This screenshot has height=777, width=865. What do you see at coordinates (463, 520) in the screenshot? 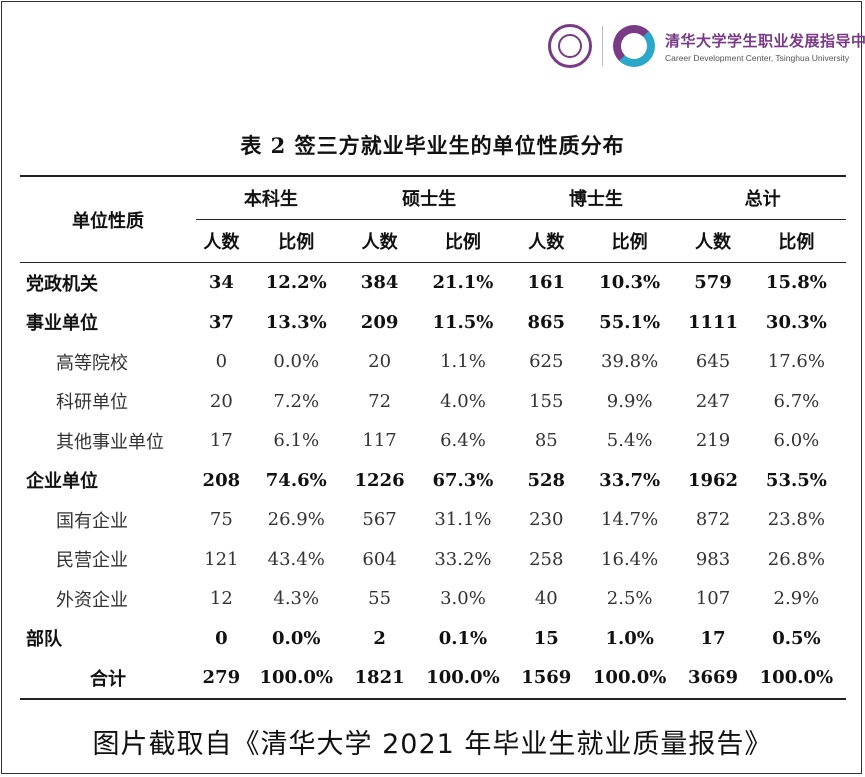
I see `cell-ratio: 31.1%` at bounding box center [463, 520].